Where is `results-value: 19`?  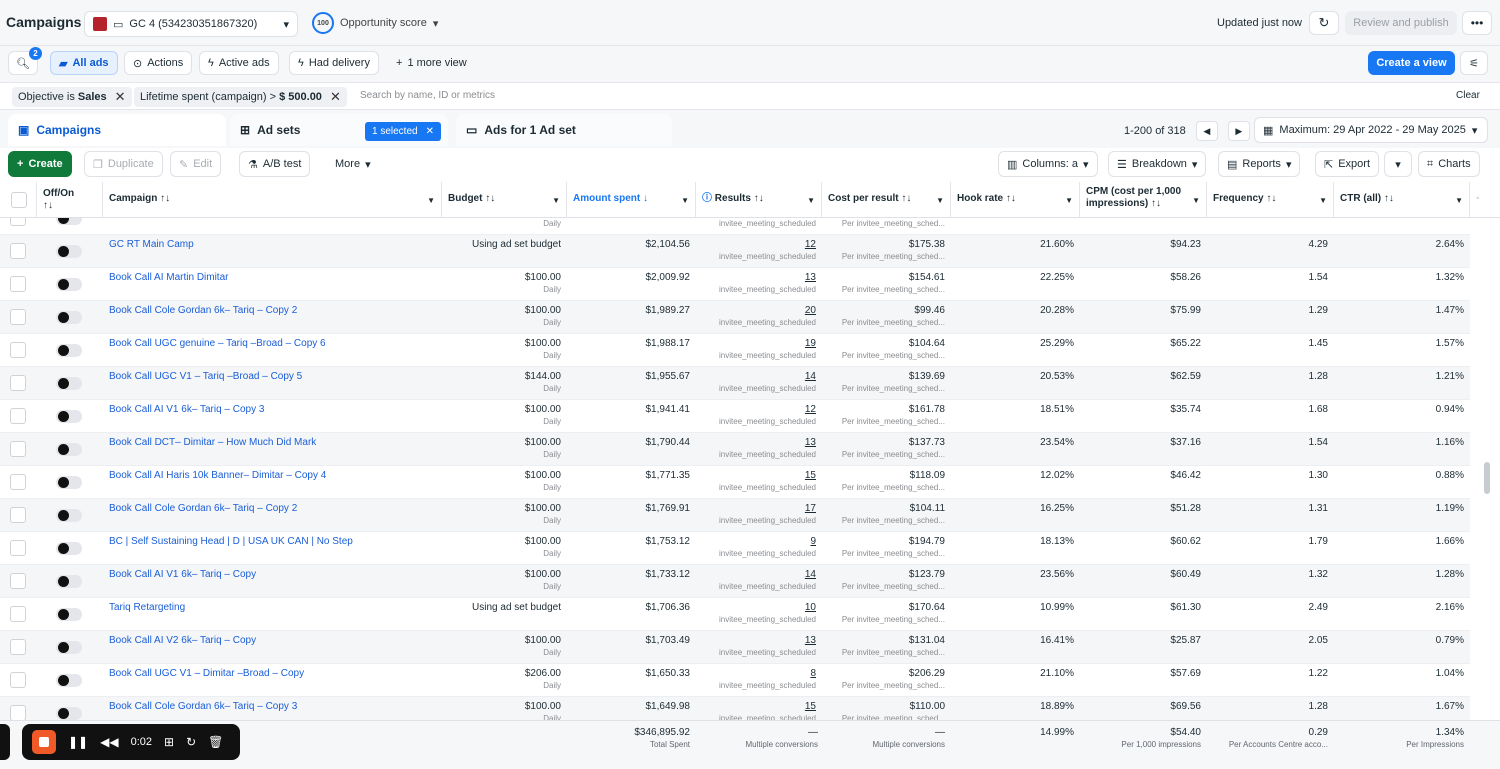 results-value: 19 is located at coordinates (810, 343).